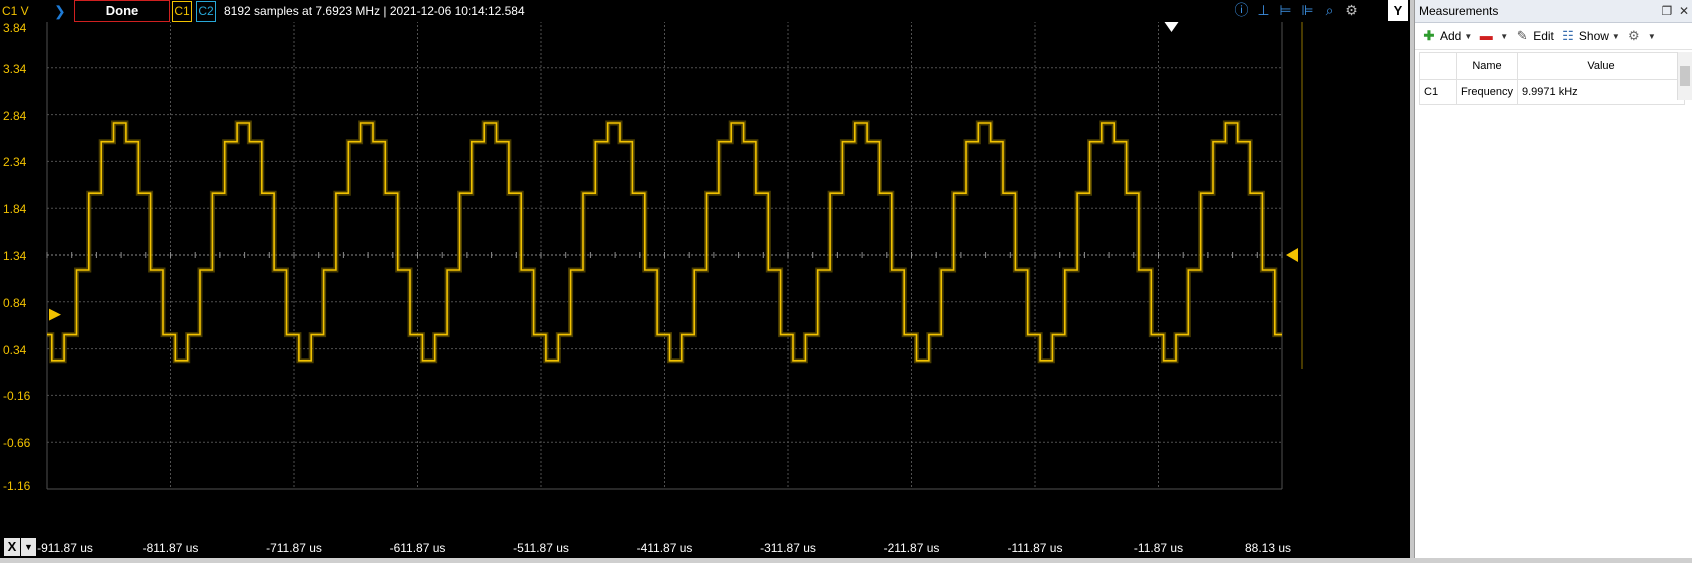 The height and width of the screenshot is (563, 1692). What do you see at coordinates (846, 560) in the screenshot?
I see `status-strip` at bounding box center [846, 560].